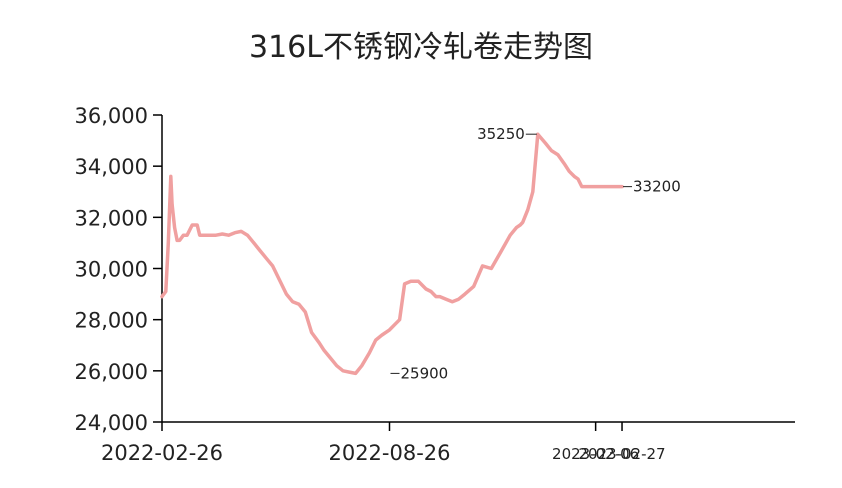  Describe the element at coordinates (111, 116) in the screenshot. I see `y-tick-label: 36,000` at that location.